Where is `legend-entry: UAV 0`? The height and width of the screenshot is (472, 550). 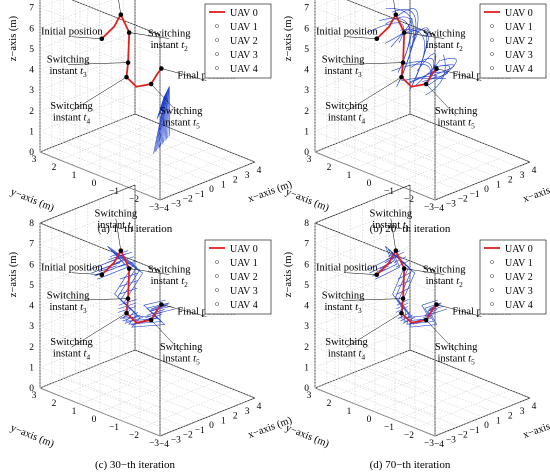 legend-entry: UAV 0 is located at coordinates (244, 13).